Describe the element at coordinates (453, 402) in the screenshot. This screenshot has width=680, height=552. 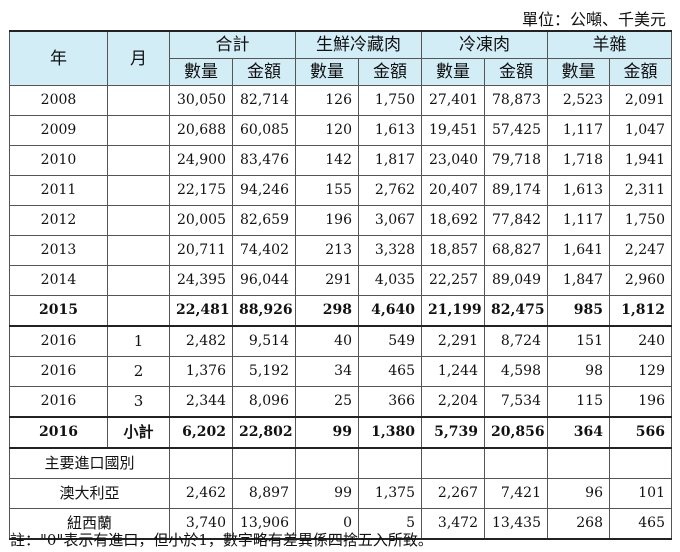
I see `value-cell: 2,204` at that location.